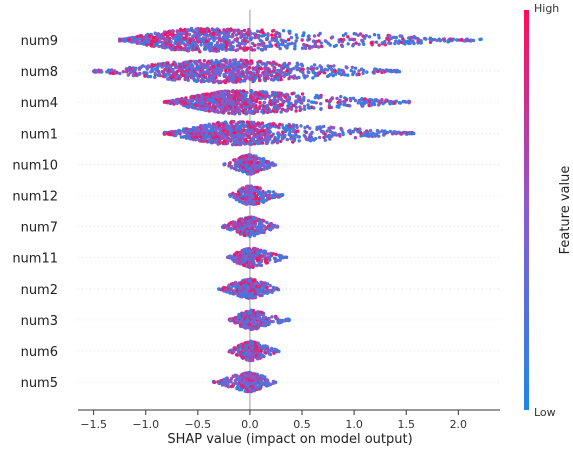 Image resolution: width=573 pixels, height=455 pixels. Describe the element at coordinates (256, 195) in the screenshot. I see `beeswarm-num12` at that location.